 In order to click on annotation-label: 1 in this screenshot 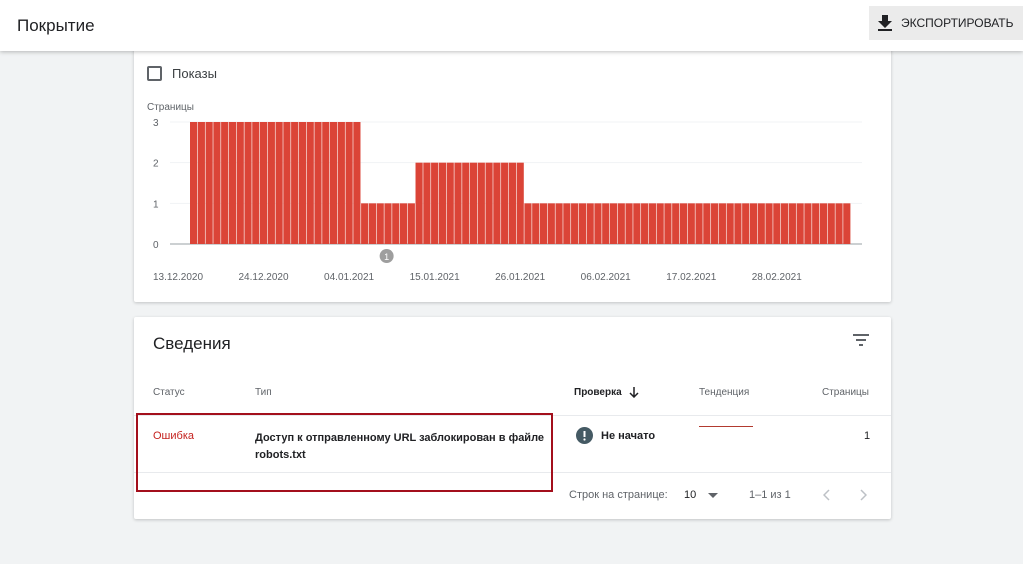, I will do `click(386, 257)`.